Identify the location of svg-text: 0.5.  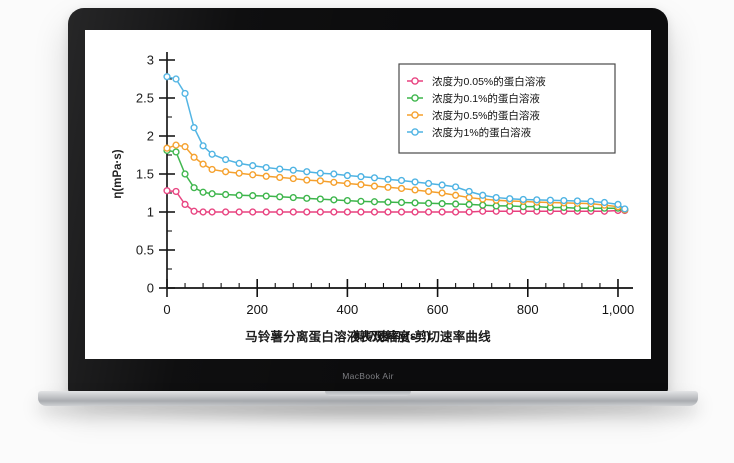
(145, 250).